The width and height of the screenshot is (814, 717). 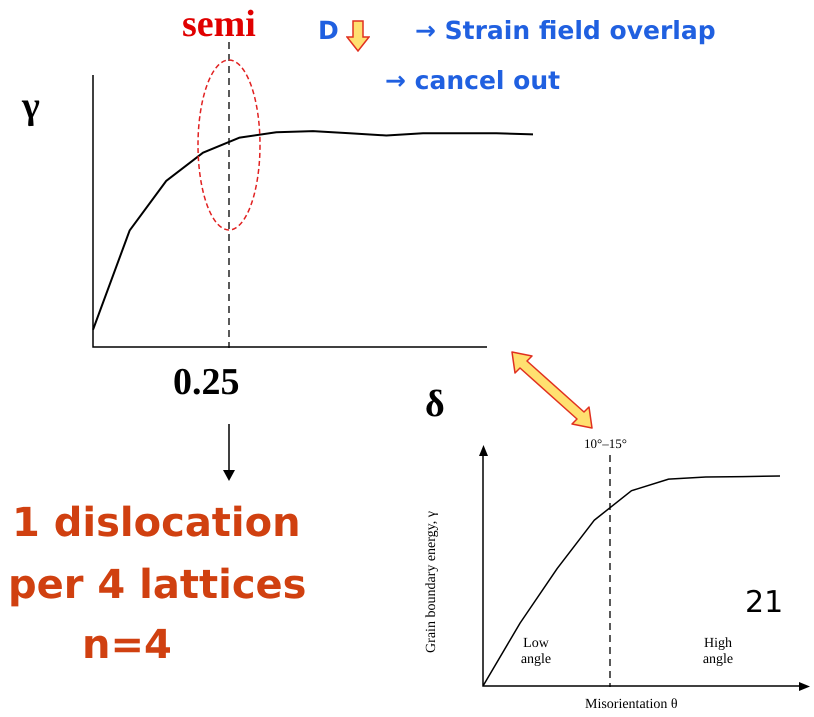 I want to click on y-axis-title: γ, so click(x=31, y=106).